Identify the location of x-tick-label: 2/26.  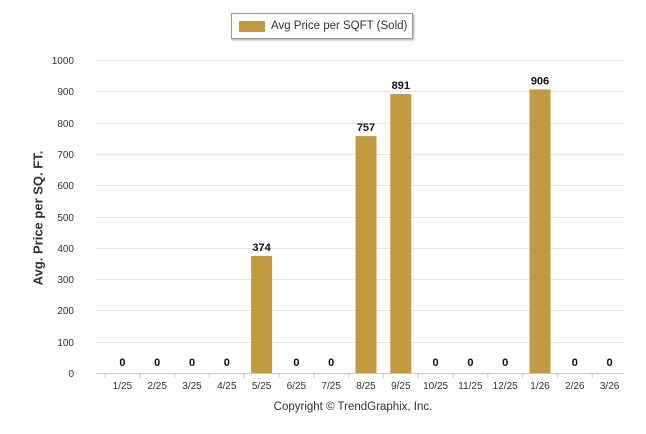
(575, 386).